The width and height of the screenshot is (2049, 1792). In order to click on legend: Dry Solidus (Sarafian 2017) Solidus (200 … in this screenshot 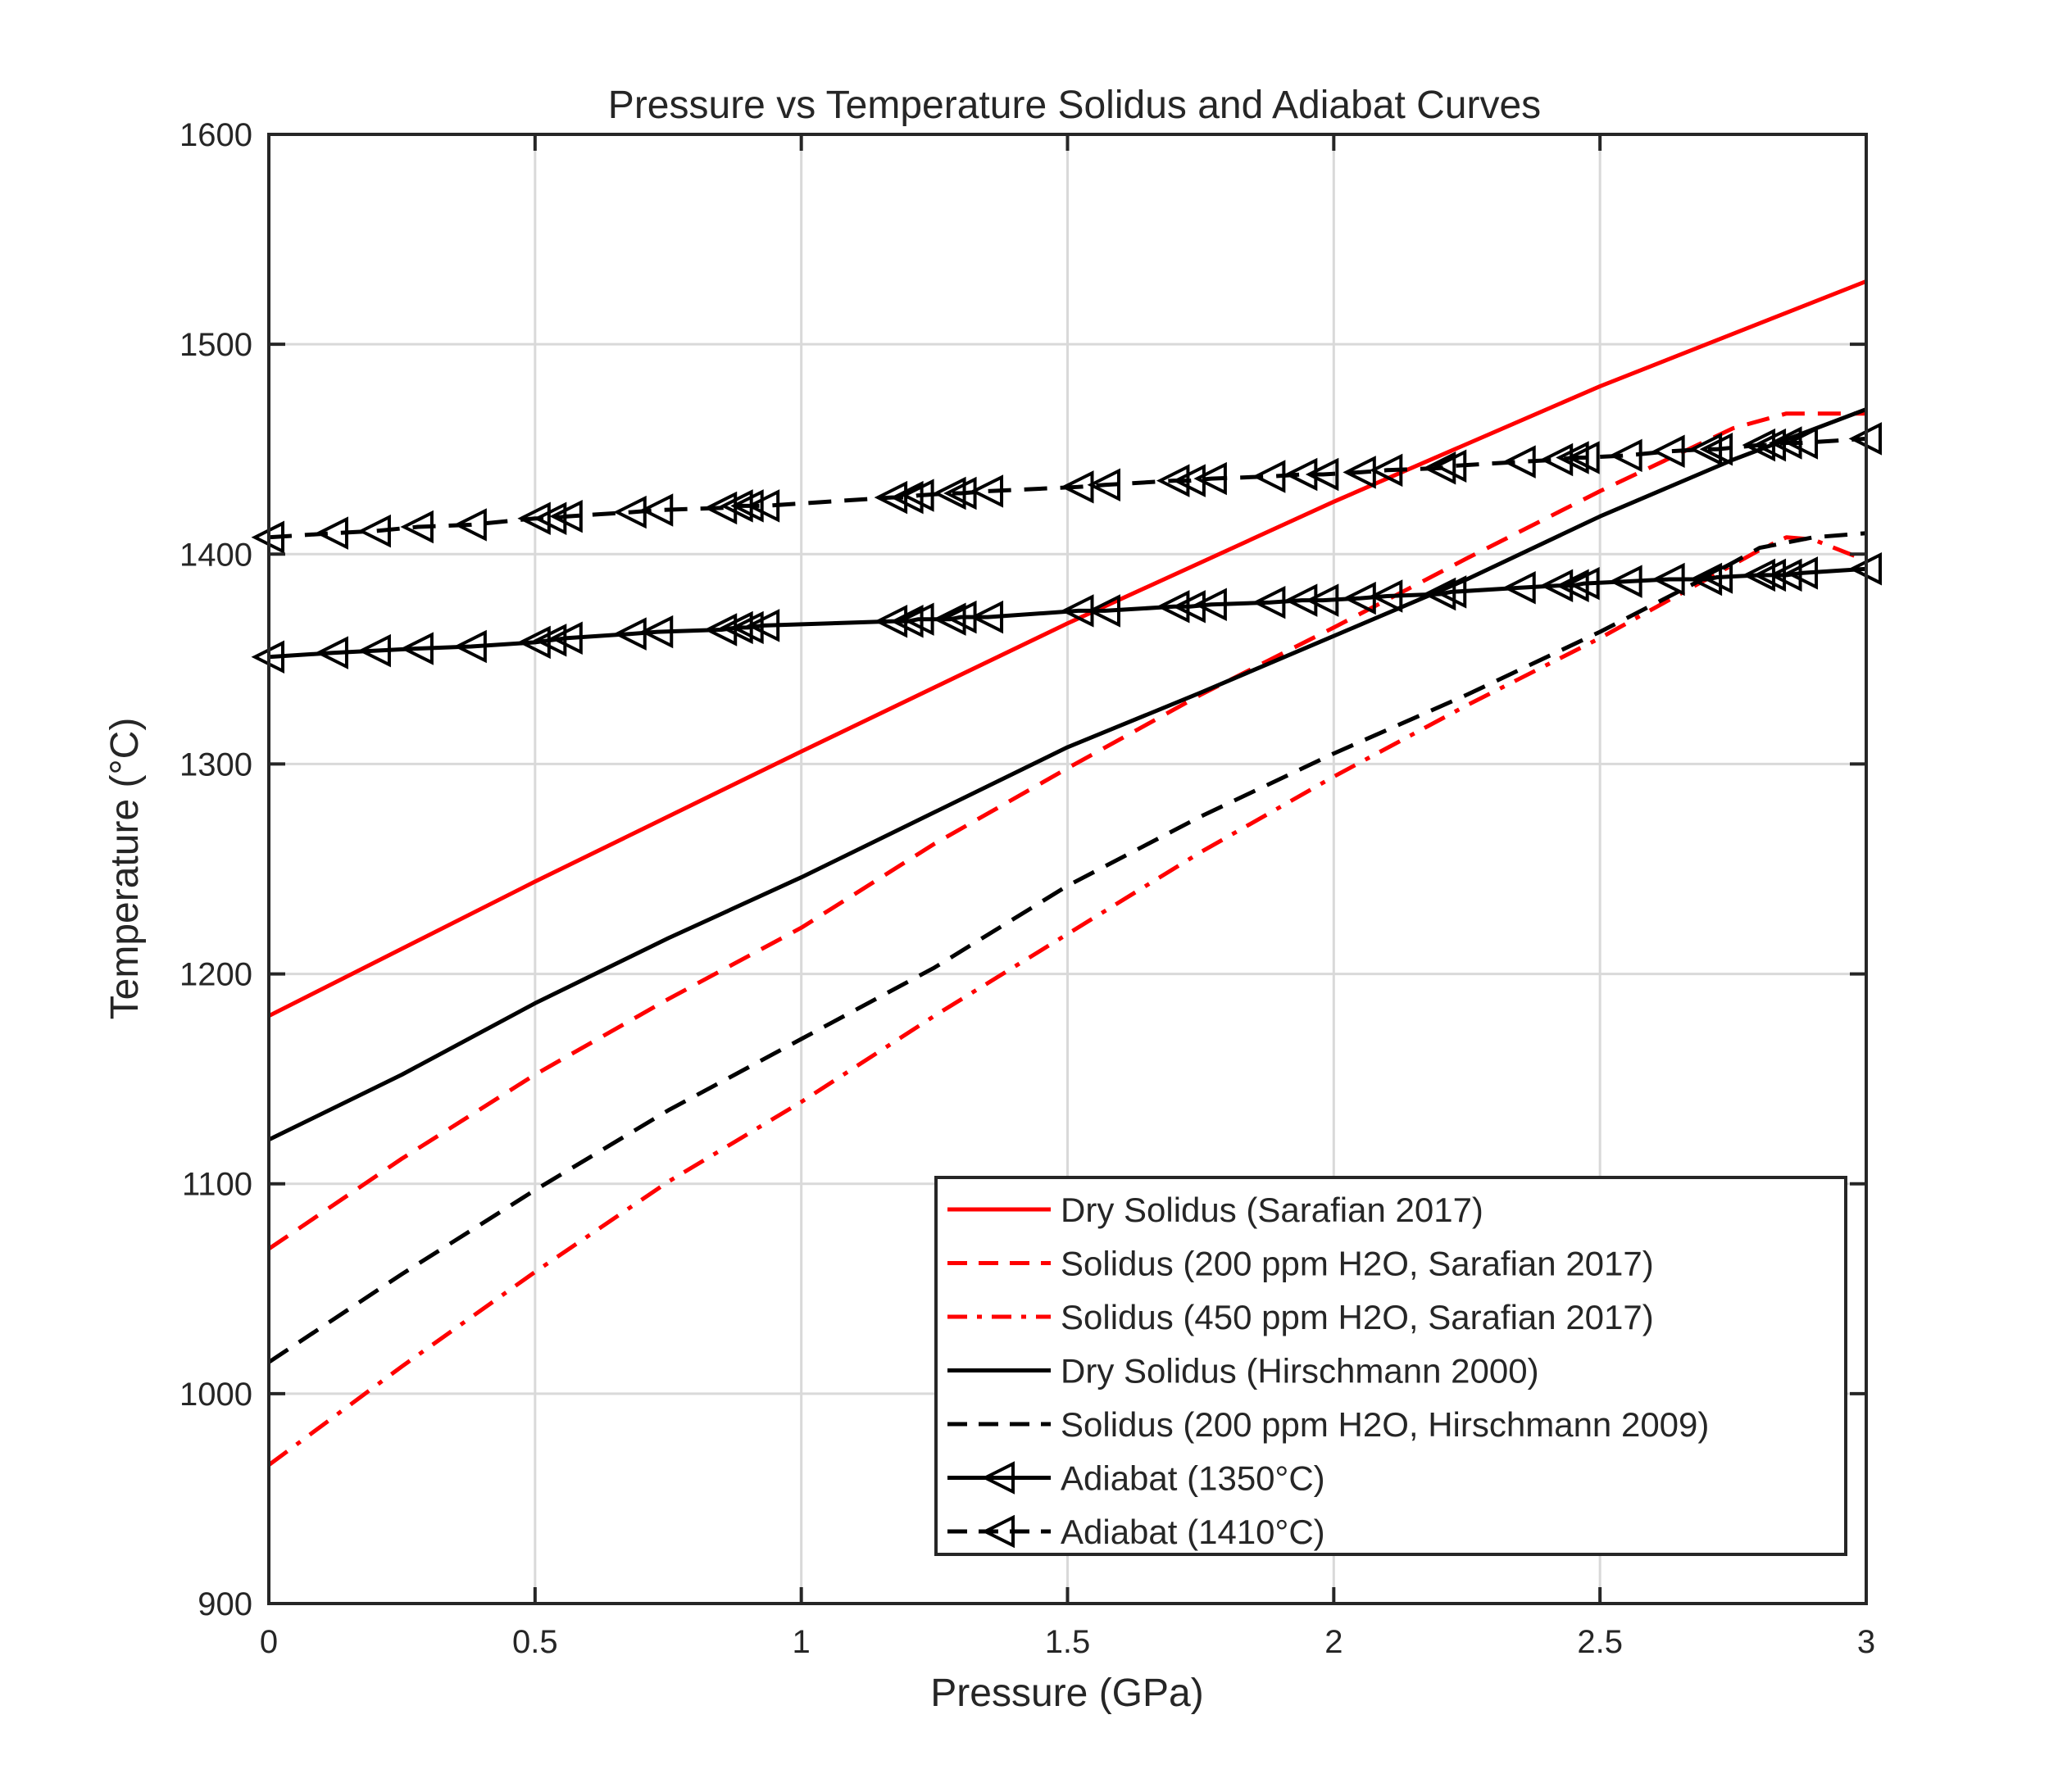, I will do `click(1390, 1366)`.